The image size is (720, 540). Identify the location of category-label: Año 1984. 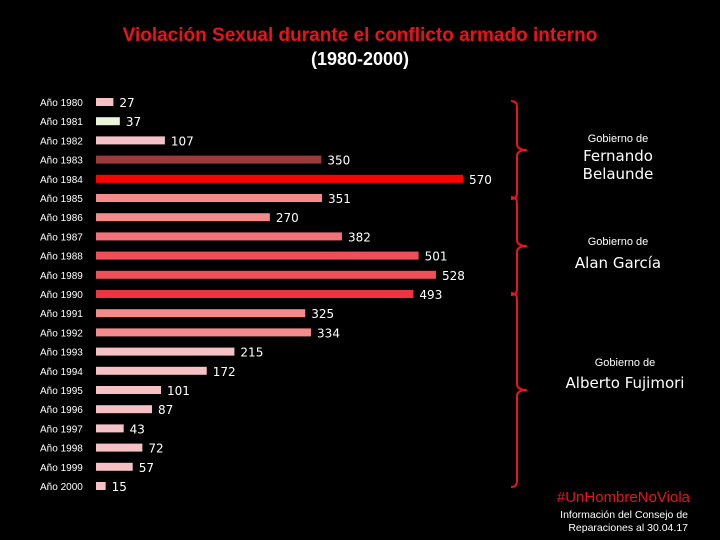
(61, 180).